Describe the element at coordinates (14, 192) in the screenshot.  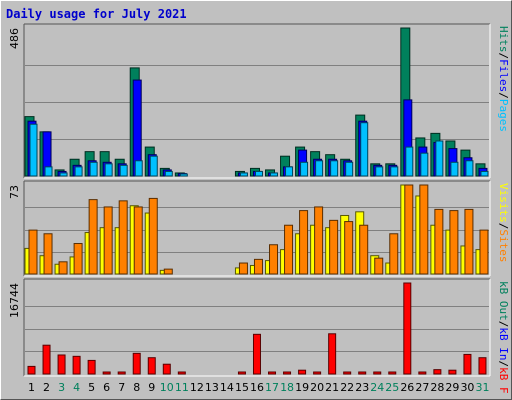
I see `axis-max-label: 73` at that location.